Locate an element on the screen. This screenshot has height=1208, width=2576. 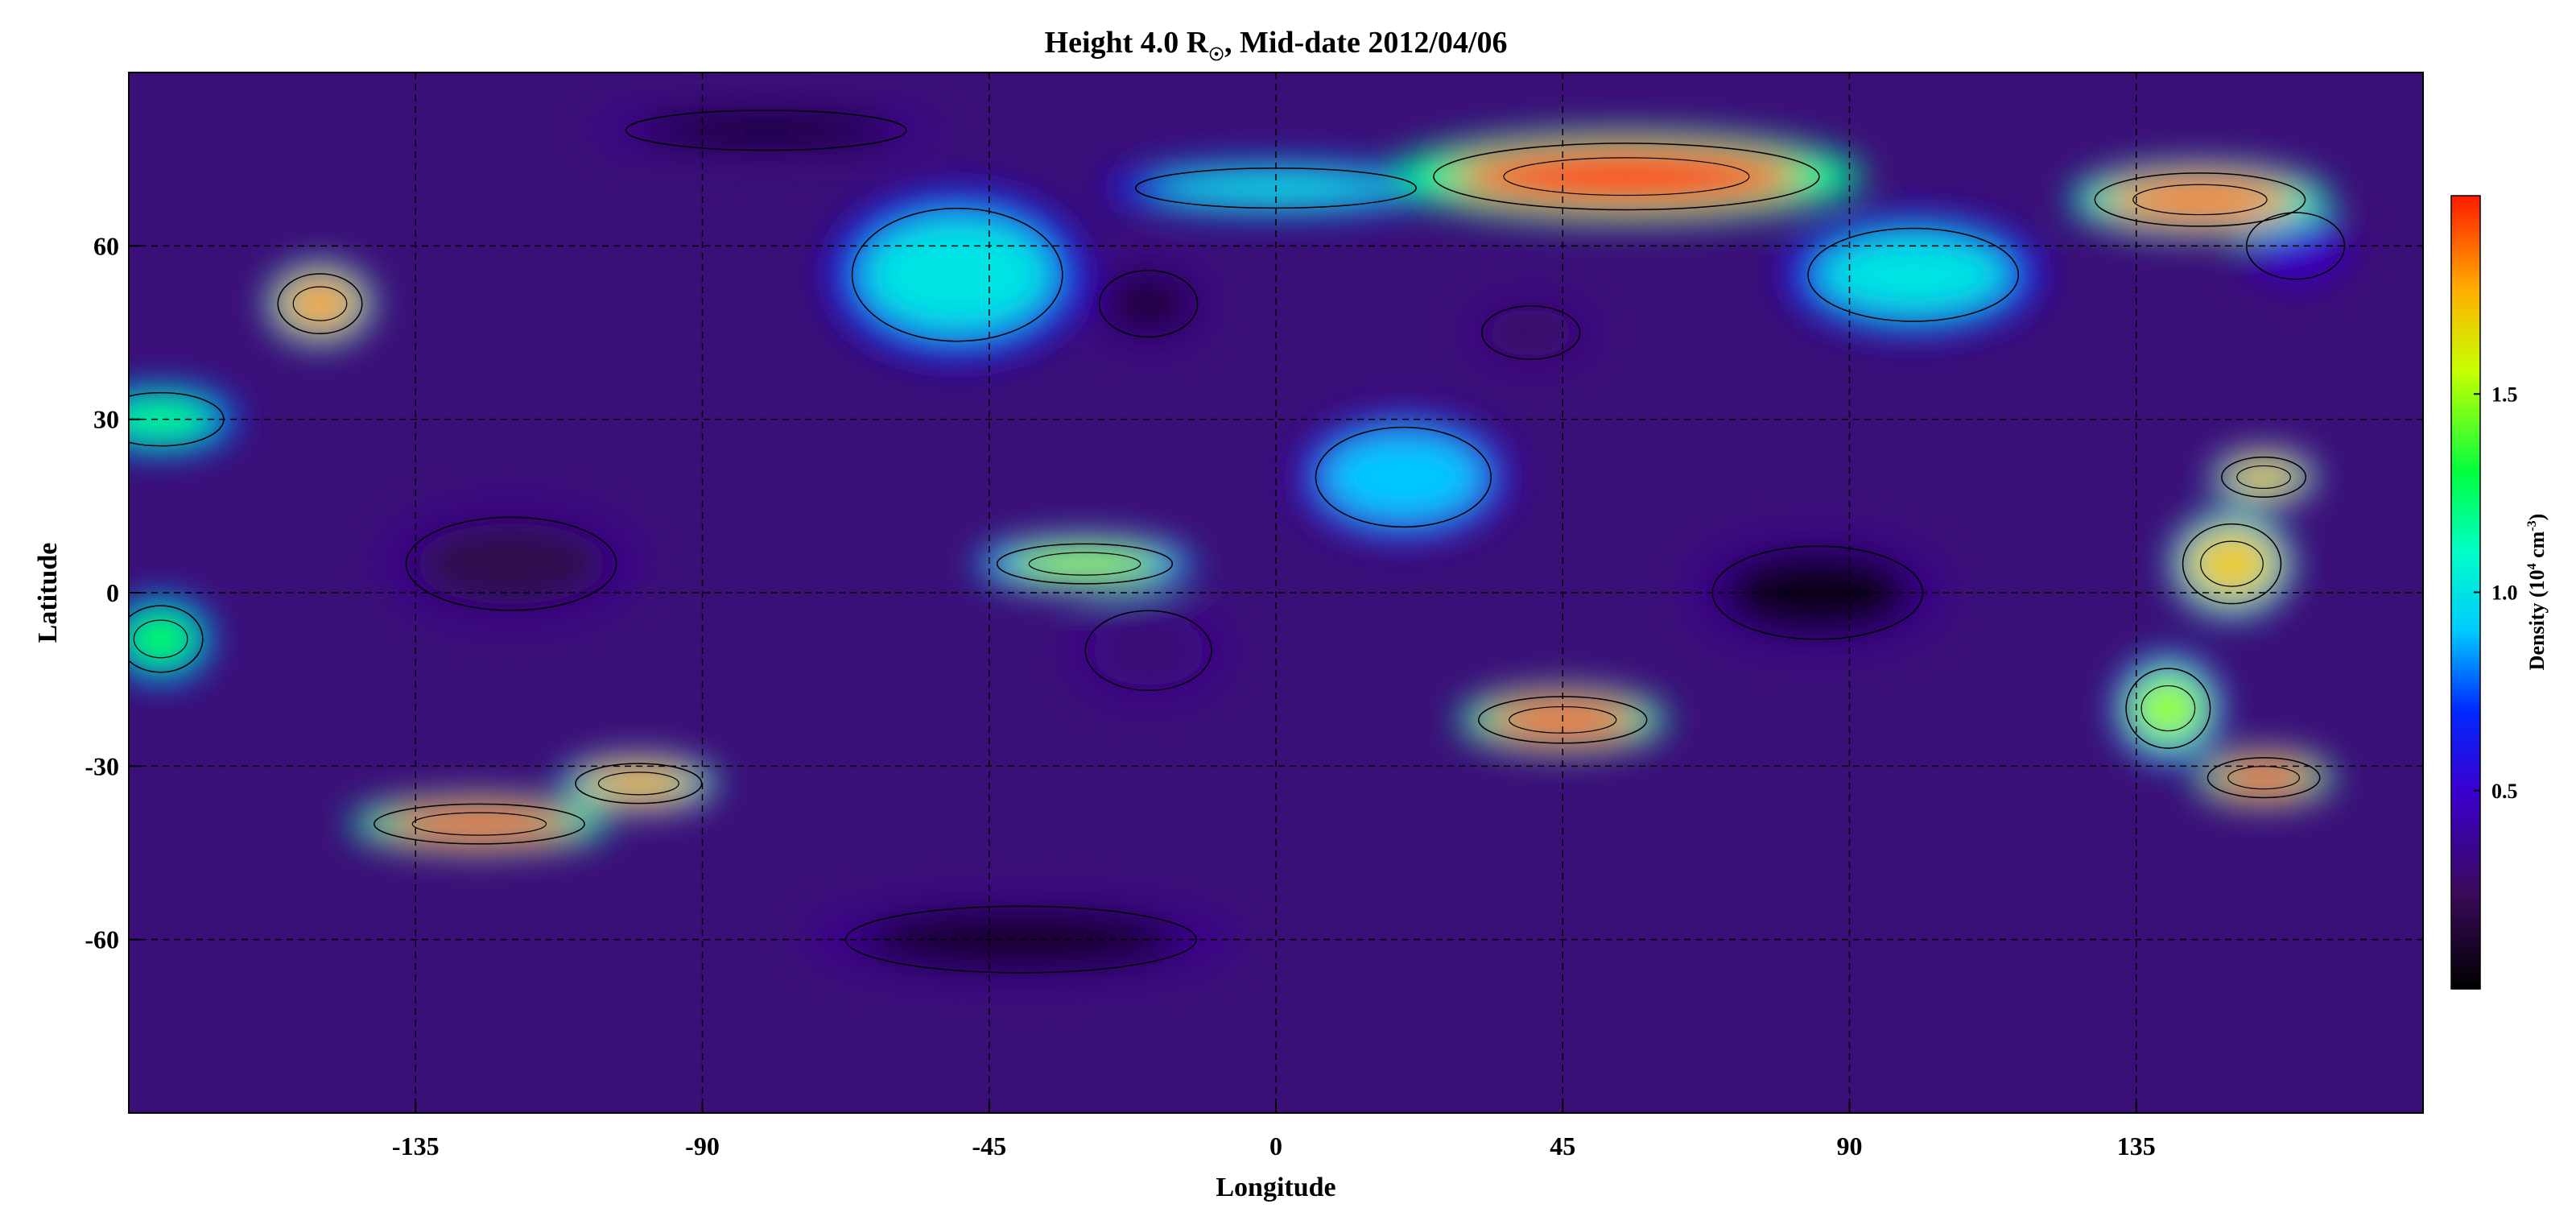
x-tick-label: 45 is located at coordinates (1562, 1145).